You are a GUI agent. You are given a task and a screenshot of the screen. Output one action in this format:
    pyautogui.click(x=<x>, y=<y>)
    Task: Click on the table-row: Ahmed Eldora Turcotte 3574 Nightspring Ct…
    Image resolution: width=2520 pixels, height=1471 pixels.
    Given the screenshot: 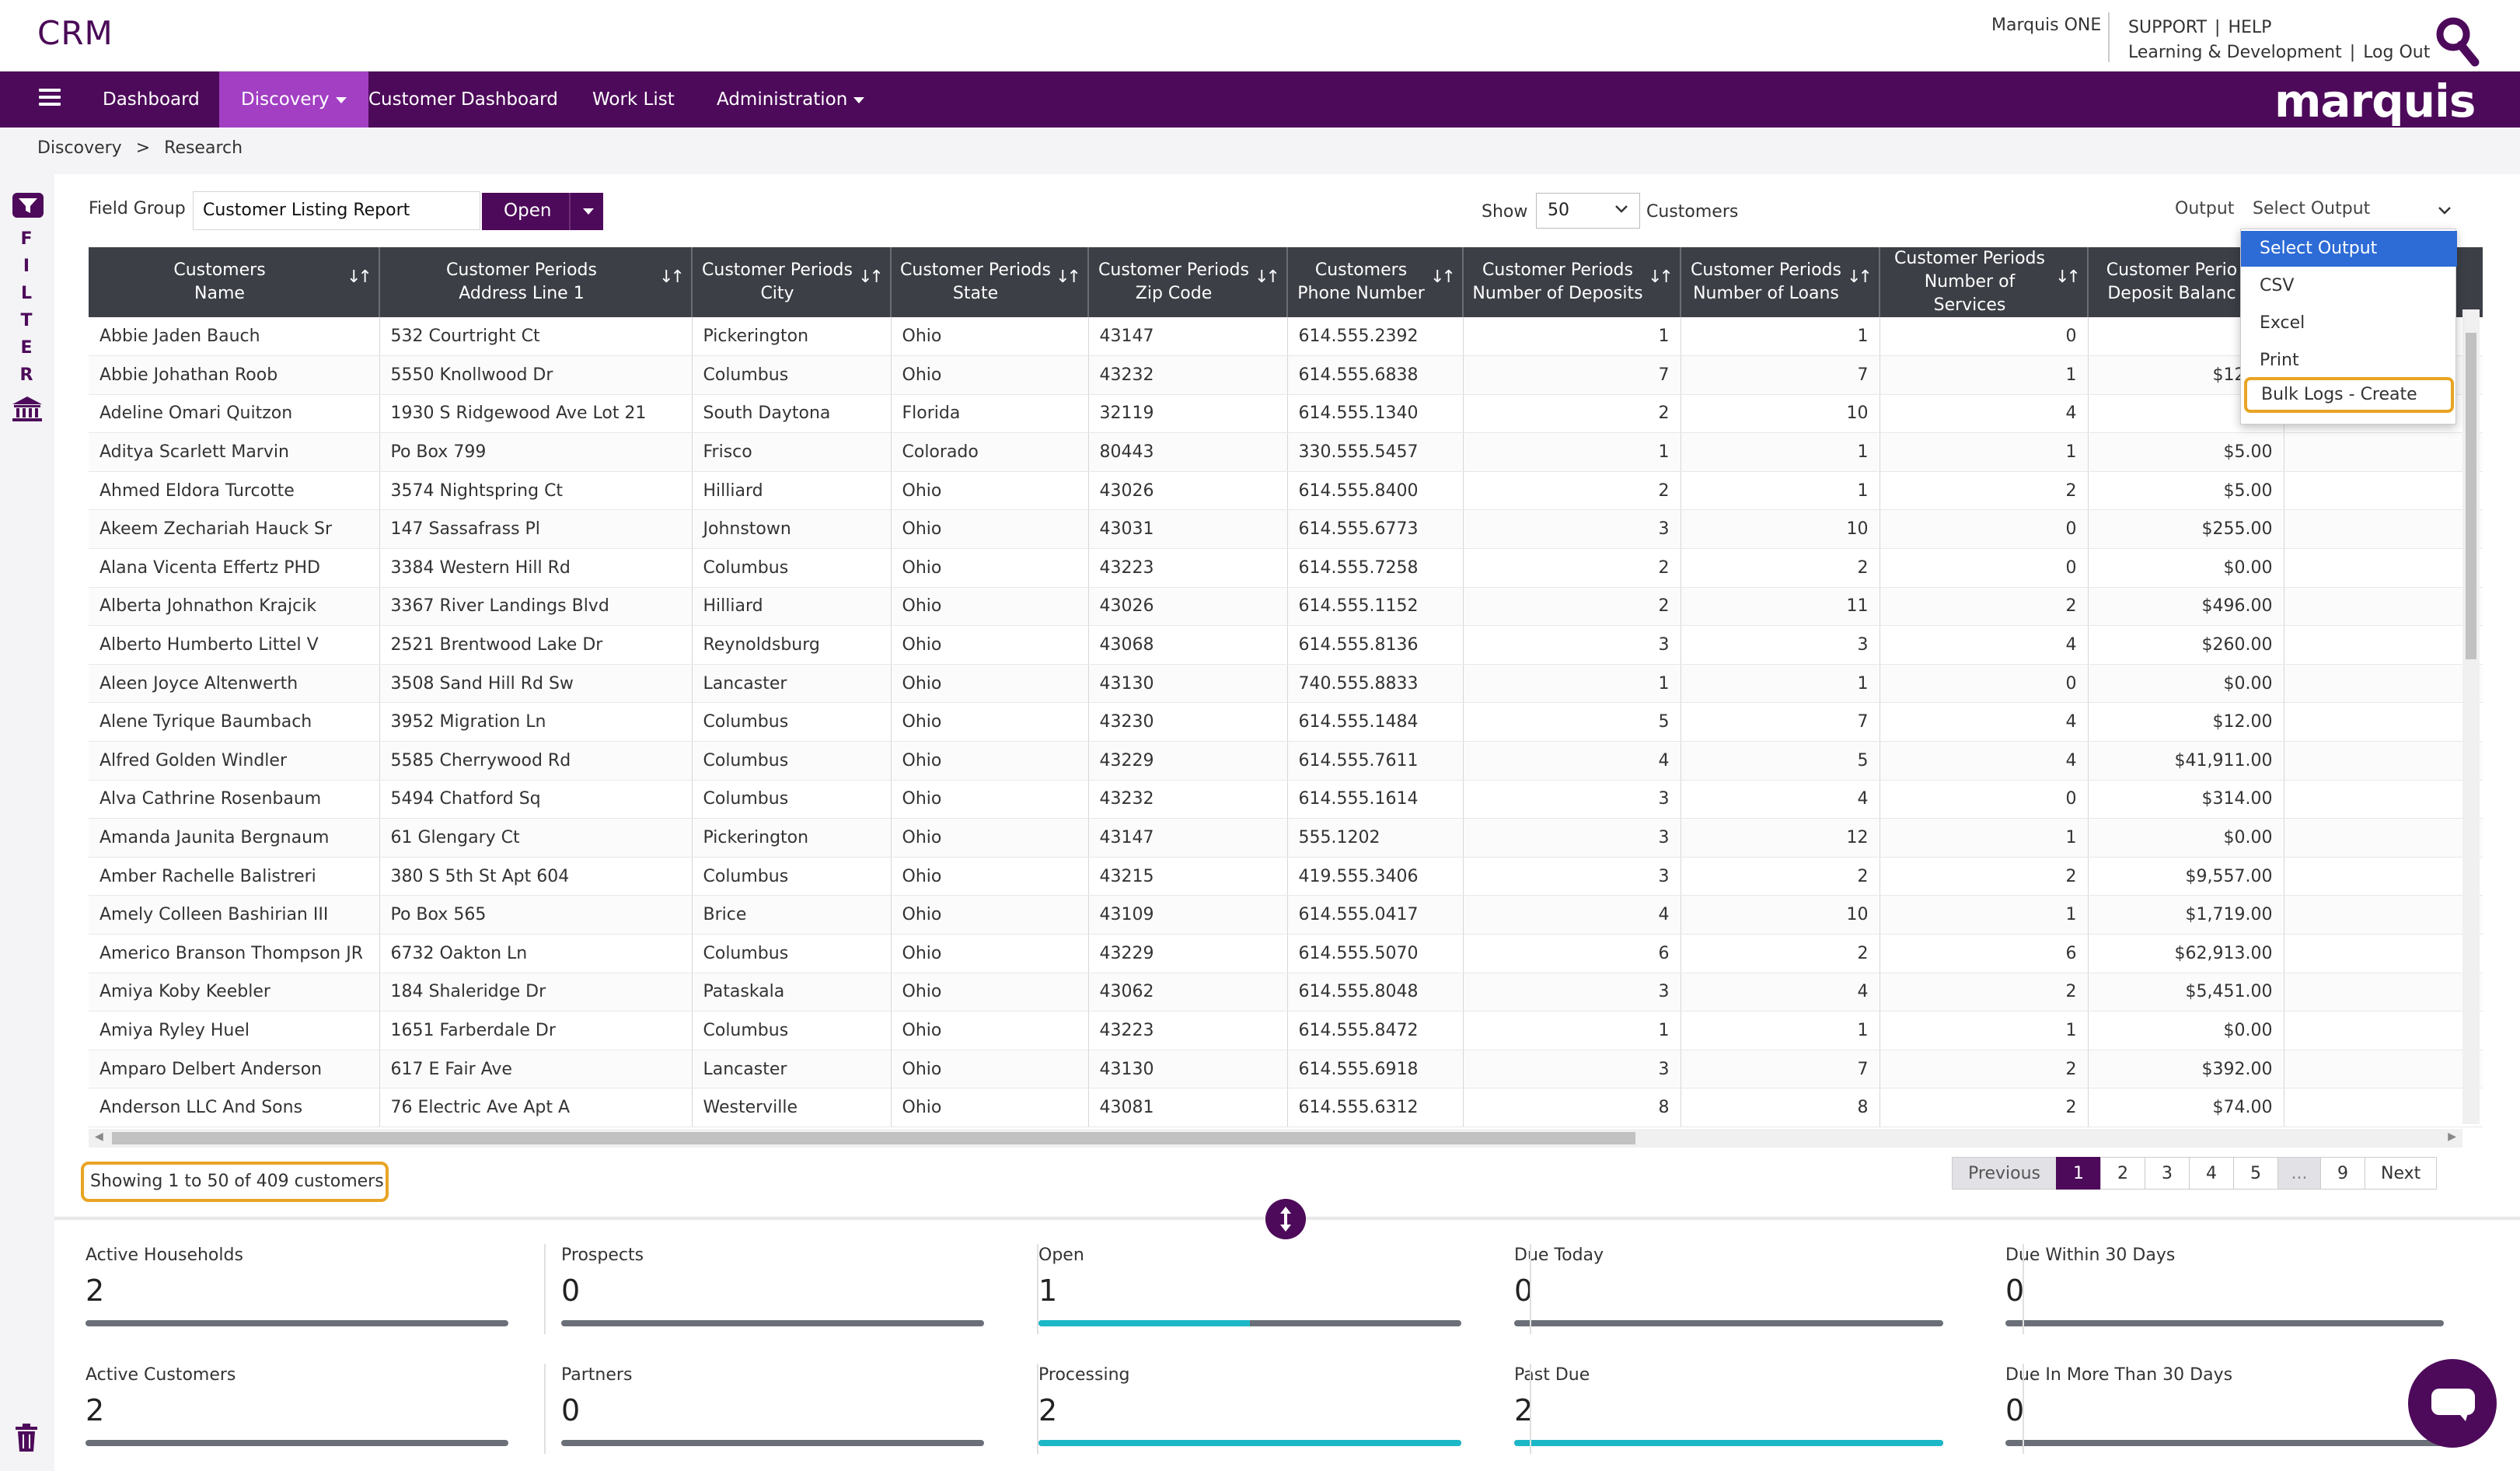 What is the action you would take?
    pyautogui.click(x=1286, y=491)
    